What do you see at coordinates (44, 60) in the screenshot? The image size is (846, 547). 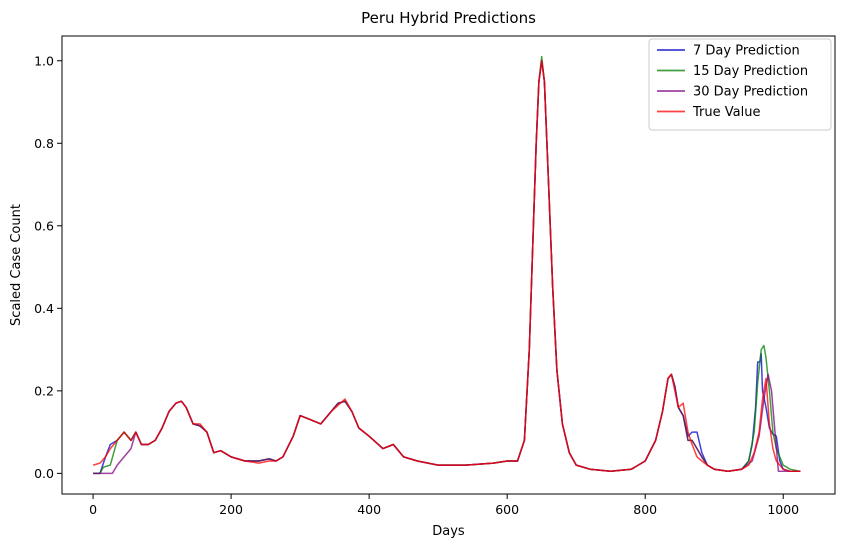 I see `y-tick-label: 1.0` at bounding box center [44, 60].